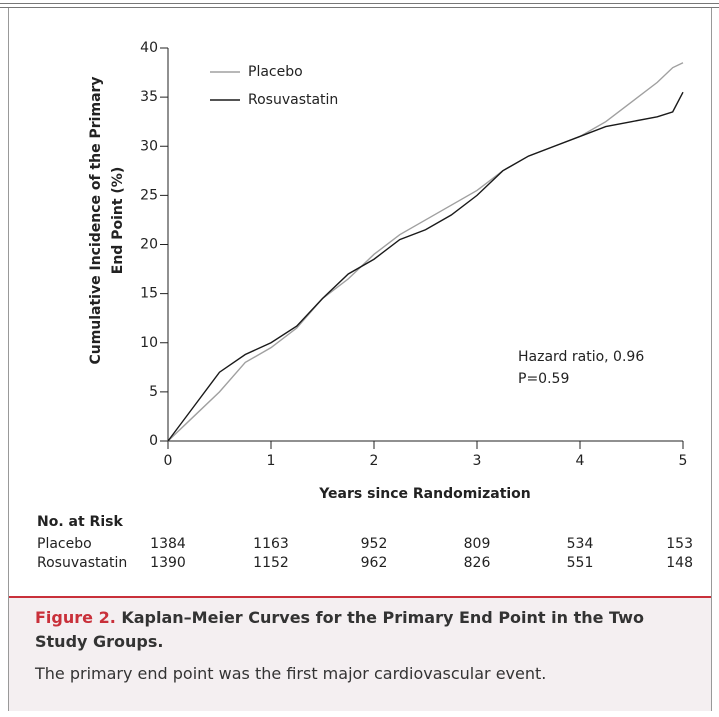 This screenshot has height=717, width=719. Describe the element at coordinates (580, 563) in the screenshot. I see `risk-value: 551` at that location.